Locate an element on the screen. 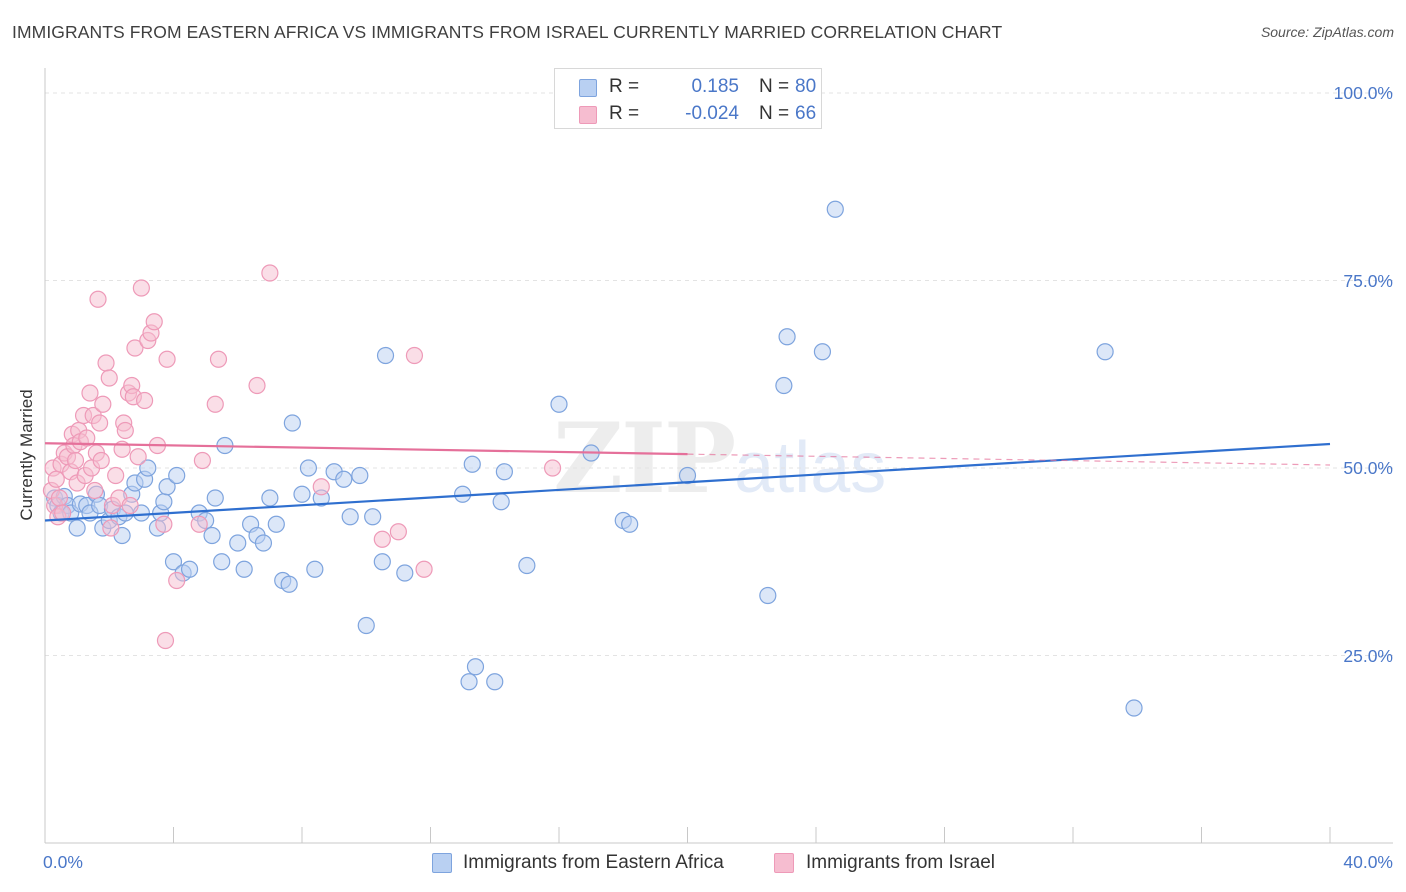  legend-swatch-eastern-africa is located at coordinates (442, 863).